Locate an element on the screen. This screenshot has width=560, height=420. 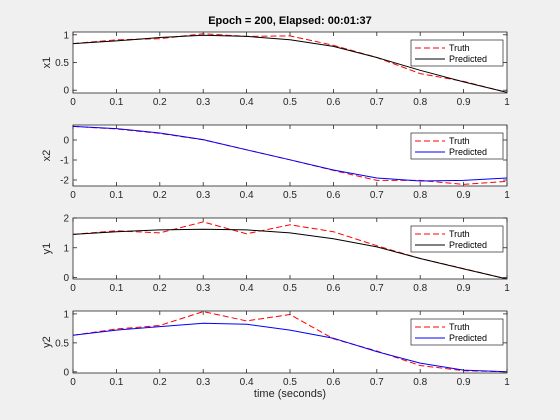
y-tick-label: -2 is located at coordinates (64, 181).